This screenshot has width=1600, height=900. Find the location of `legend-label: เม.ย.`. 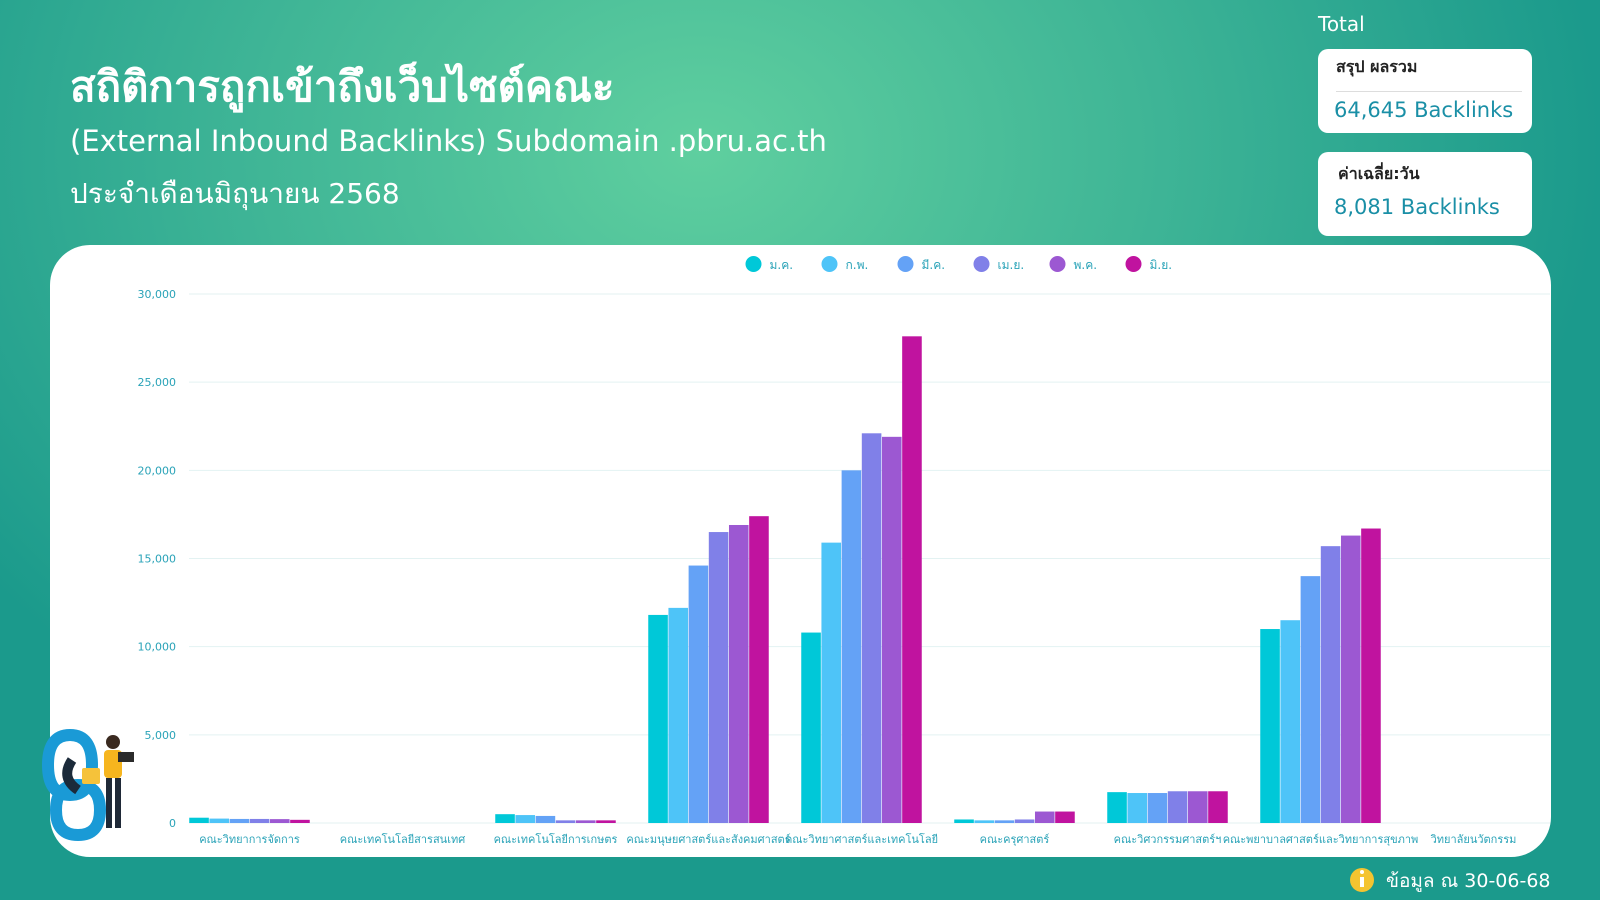

legend-label: เม.ย. is located at coordinates (1011, 265).